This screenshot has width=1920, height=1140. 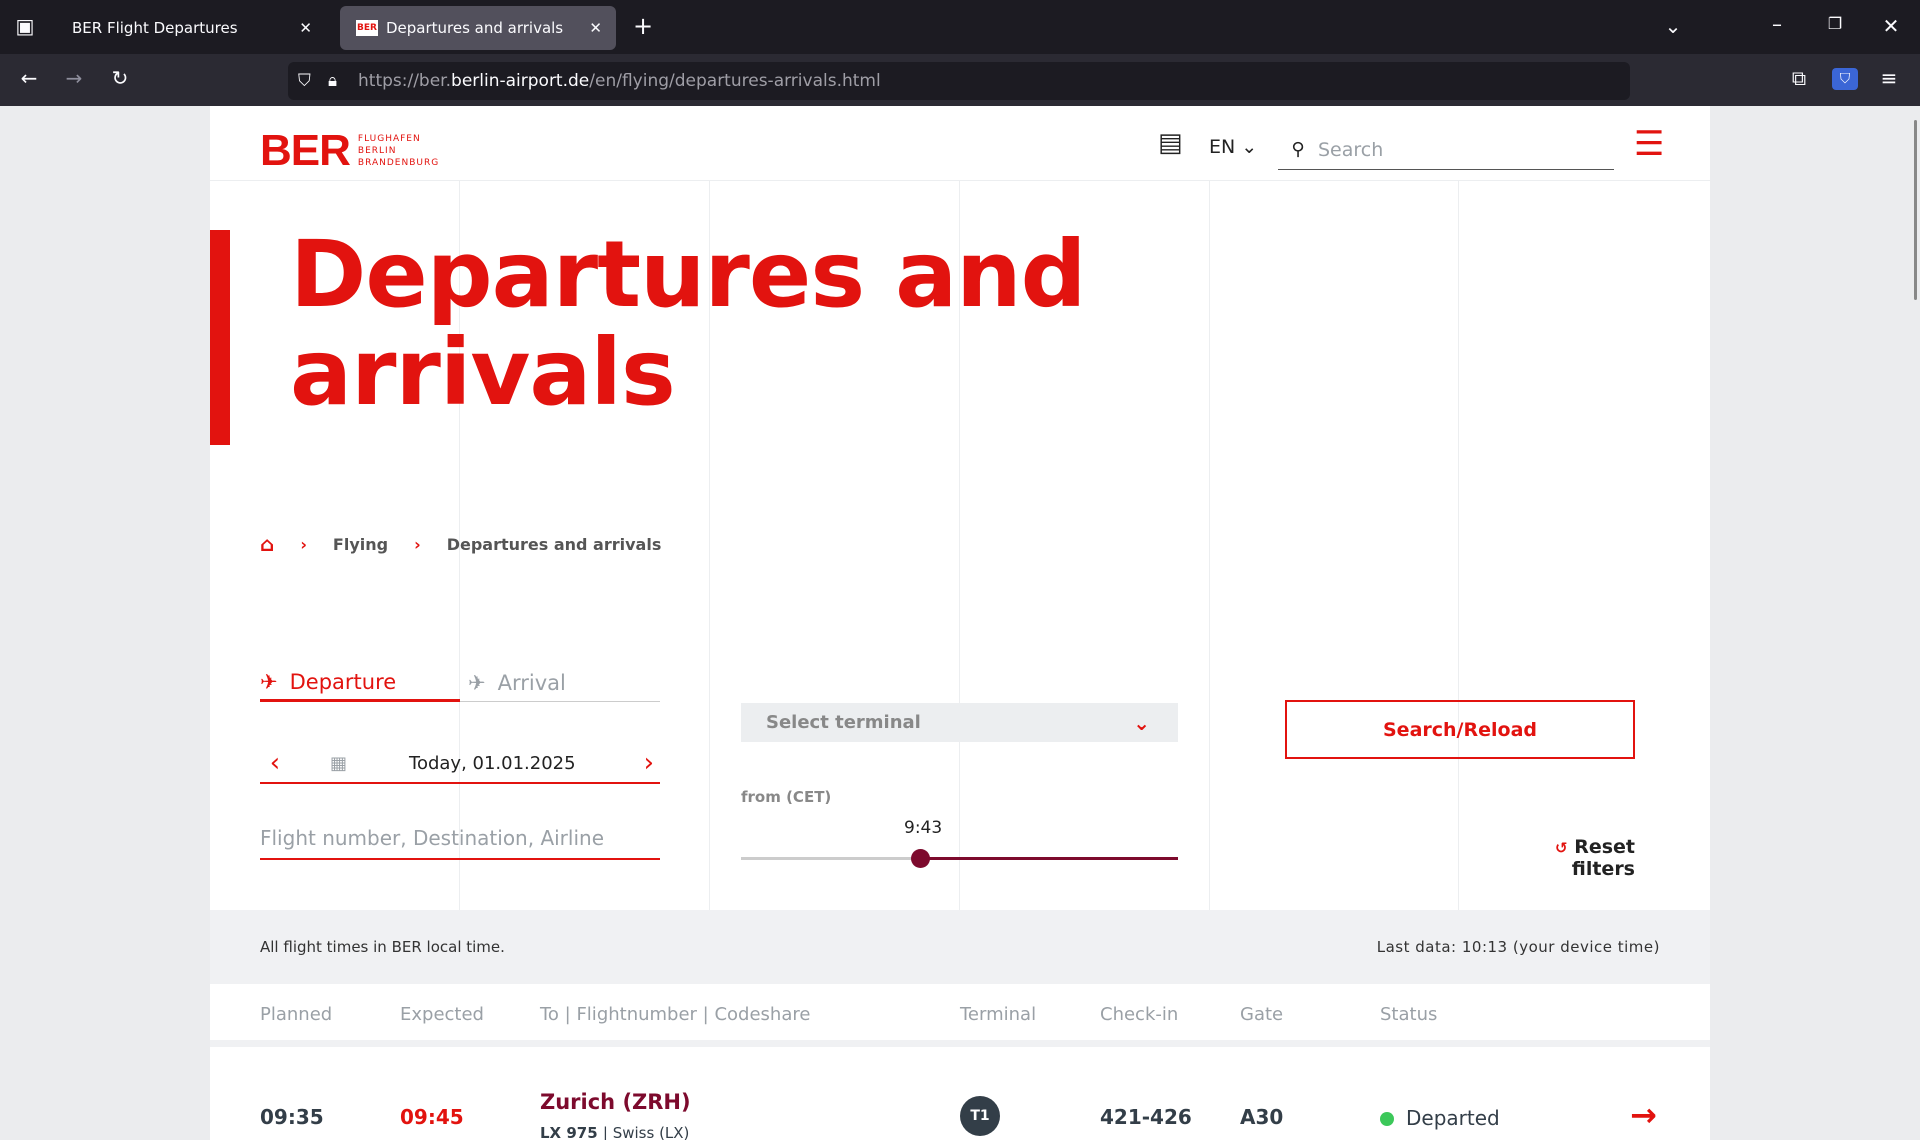 What do you see at coordinates (405, 81) in the screenshot?
I see `url-prefix: https://ber.` at bounding box center [405, 81].